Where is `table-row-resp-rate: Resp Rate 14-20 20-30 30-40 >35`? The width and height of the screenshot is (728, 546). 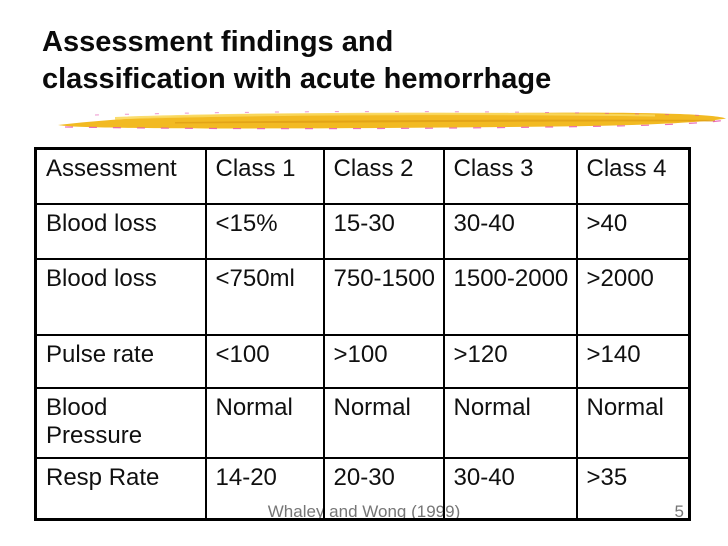
table-row-resp-rate: Resp Rate 14-20 20-30 30-40 >35 is located at coordinates (362, 488).